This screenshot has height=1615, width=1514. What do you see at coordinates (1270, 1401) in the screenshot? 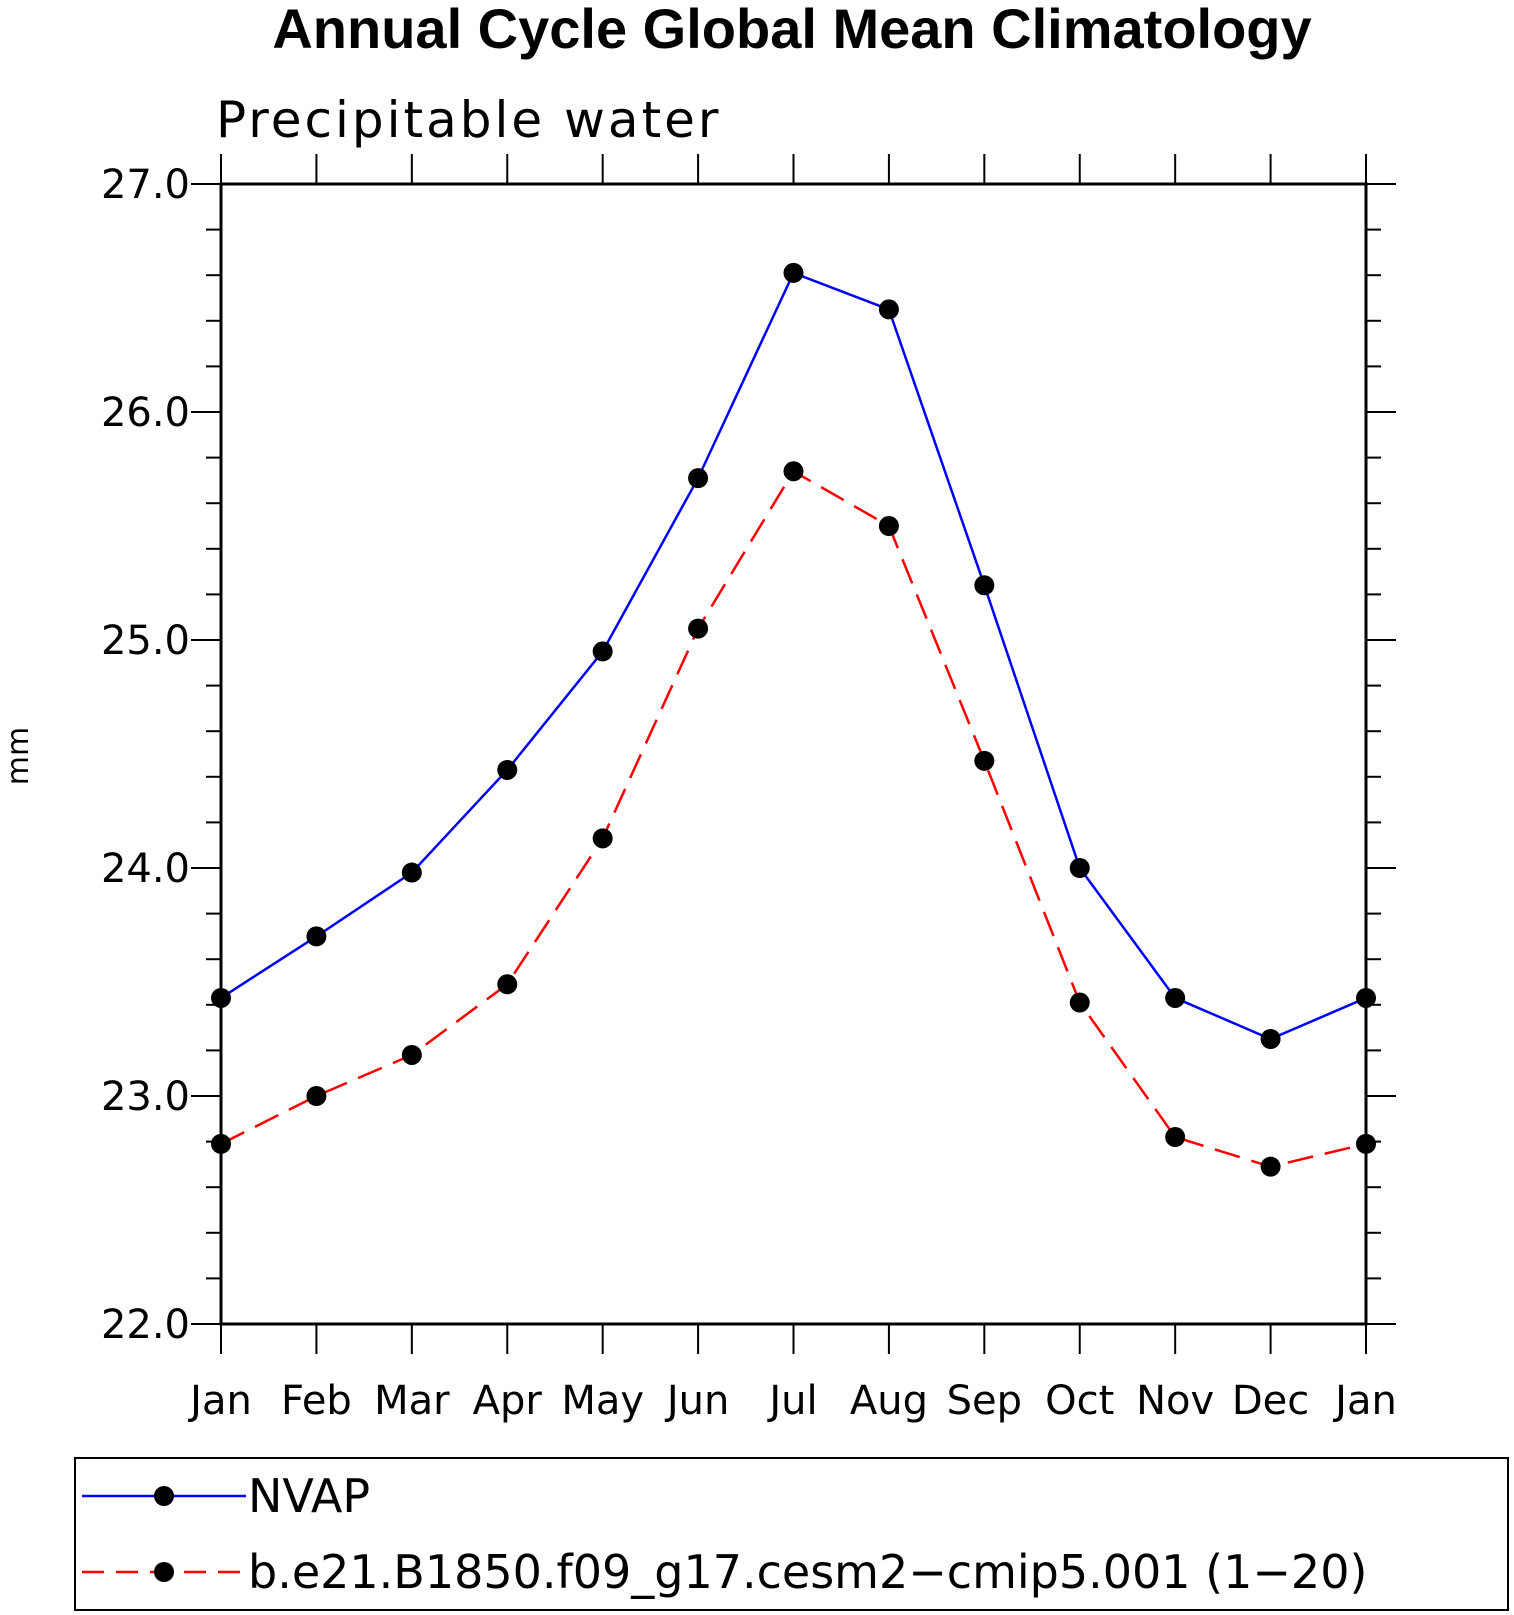
I see `x-tick-label: Dec` at bounding box center [1270, 1401].